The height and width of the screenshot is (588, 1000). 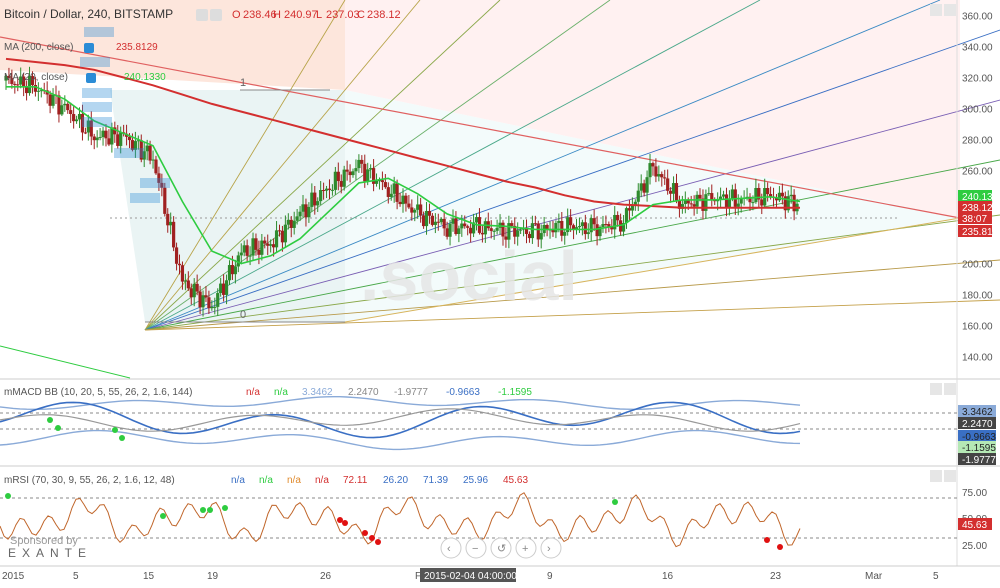 What do you see at coordinates (950, 476) in the screenshot?
I see `rsi-pane-down-button` at bounding box center [950, 476].